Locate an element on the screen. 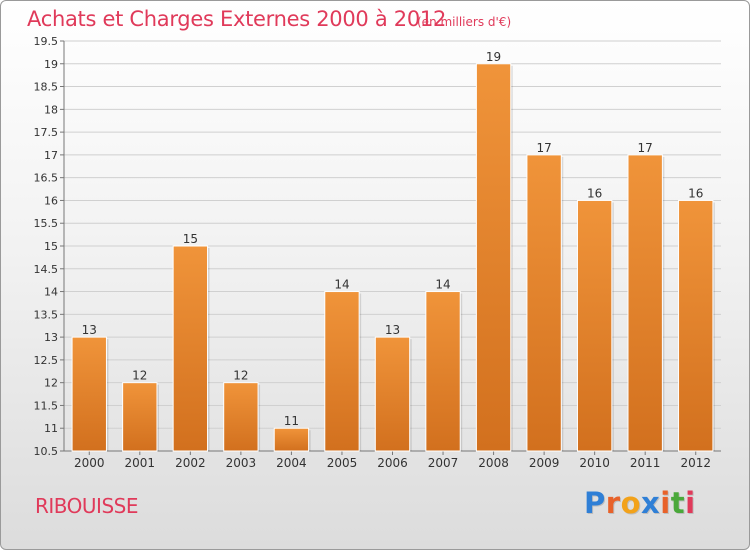 The width and height of the screenshot is (750, 550). bar-2002 is located at coordinates (190, 348).